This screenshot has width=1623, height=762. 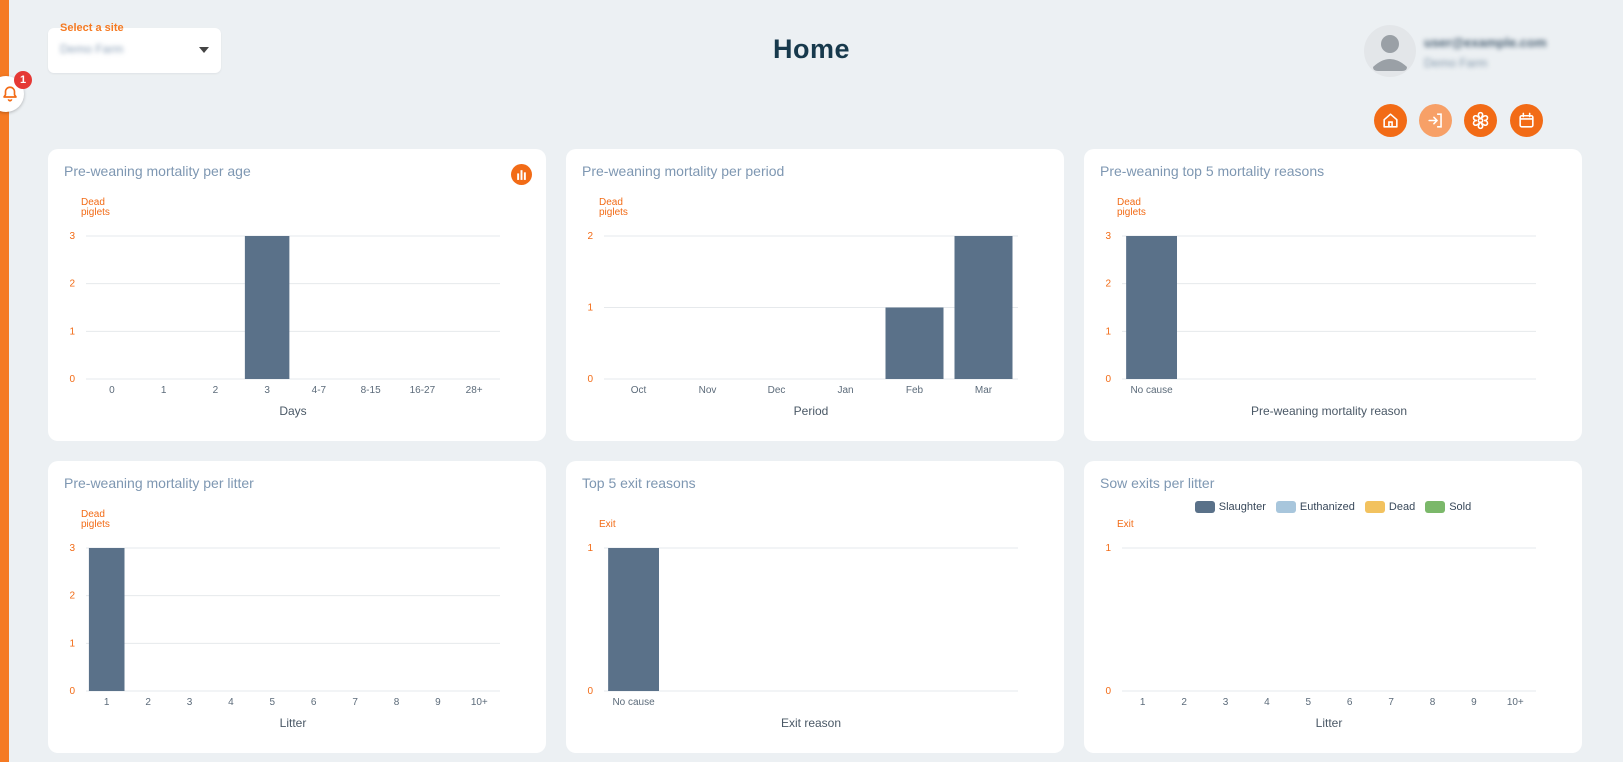 I want to click on x-axis-title: Days, so click(x=292, y=411).